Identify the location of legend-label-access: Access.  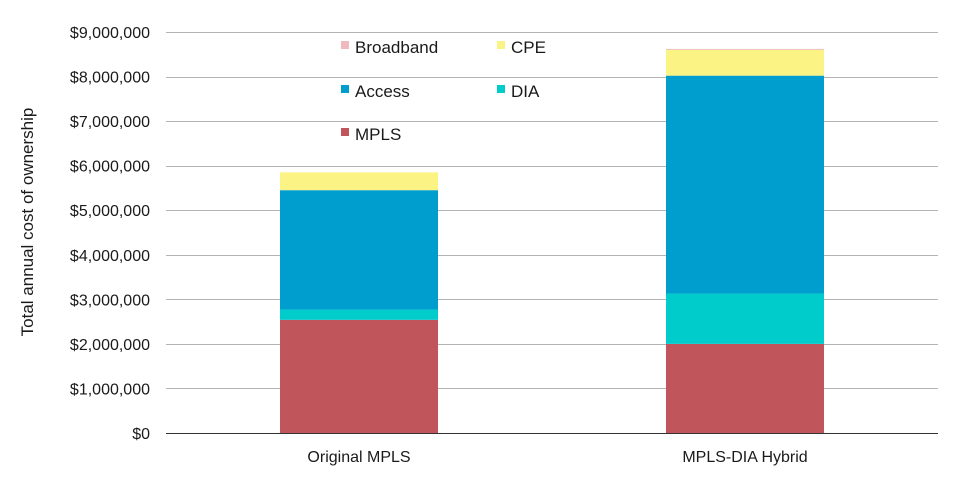
(382, 91).